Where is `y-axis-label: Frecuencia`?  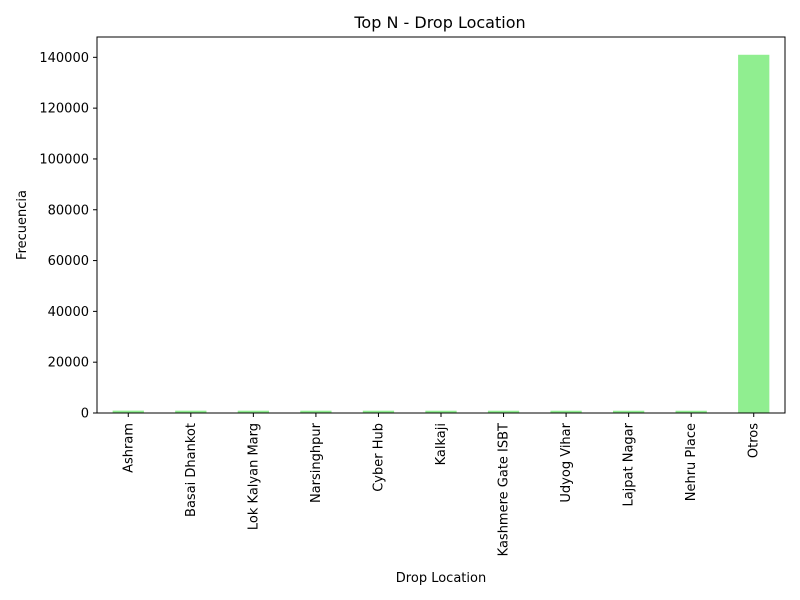
y-axis-label: Frecuencia is located at coordinates (22, 225).